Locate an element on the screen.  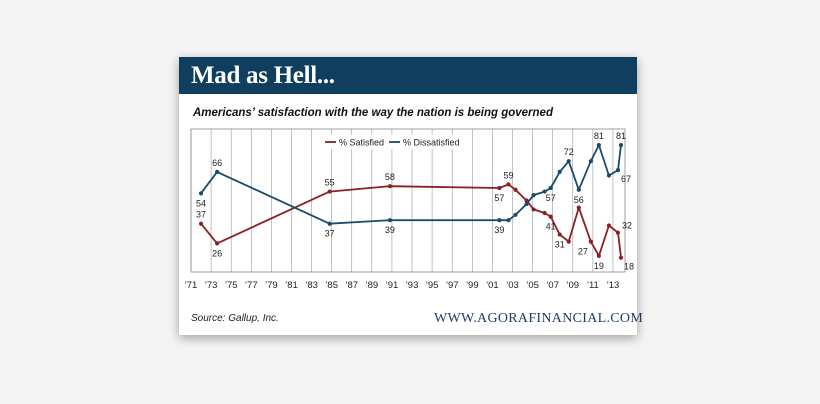
legend: % Satisfied % Dissatisfied is located at coordinates (394, 142).